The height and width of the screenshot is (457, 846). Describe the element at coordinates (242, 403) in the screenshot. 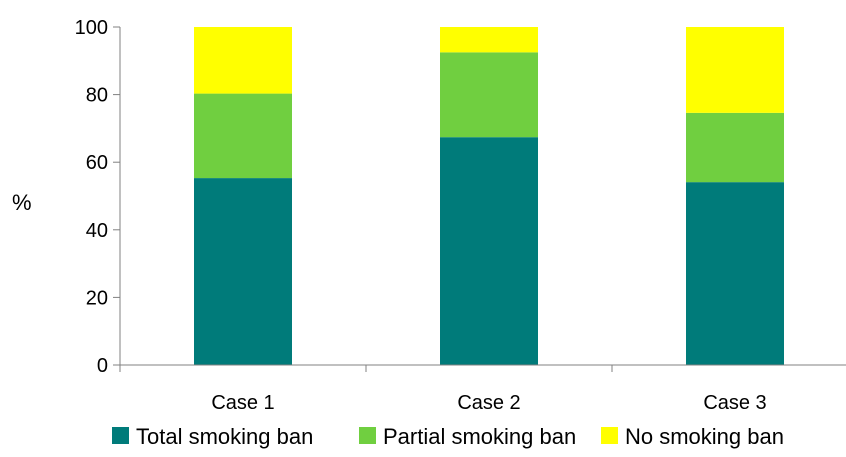

I see `x-tick-label: Case 1` at that location.